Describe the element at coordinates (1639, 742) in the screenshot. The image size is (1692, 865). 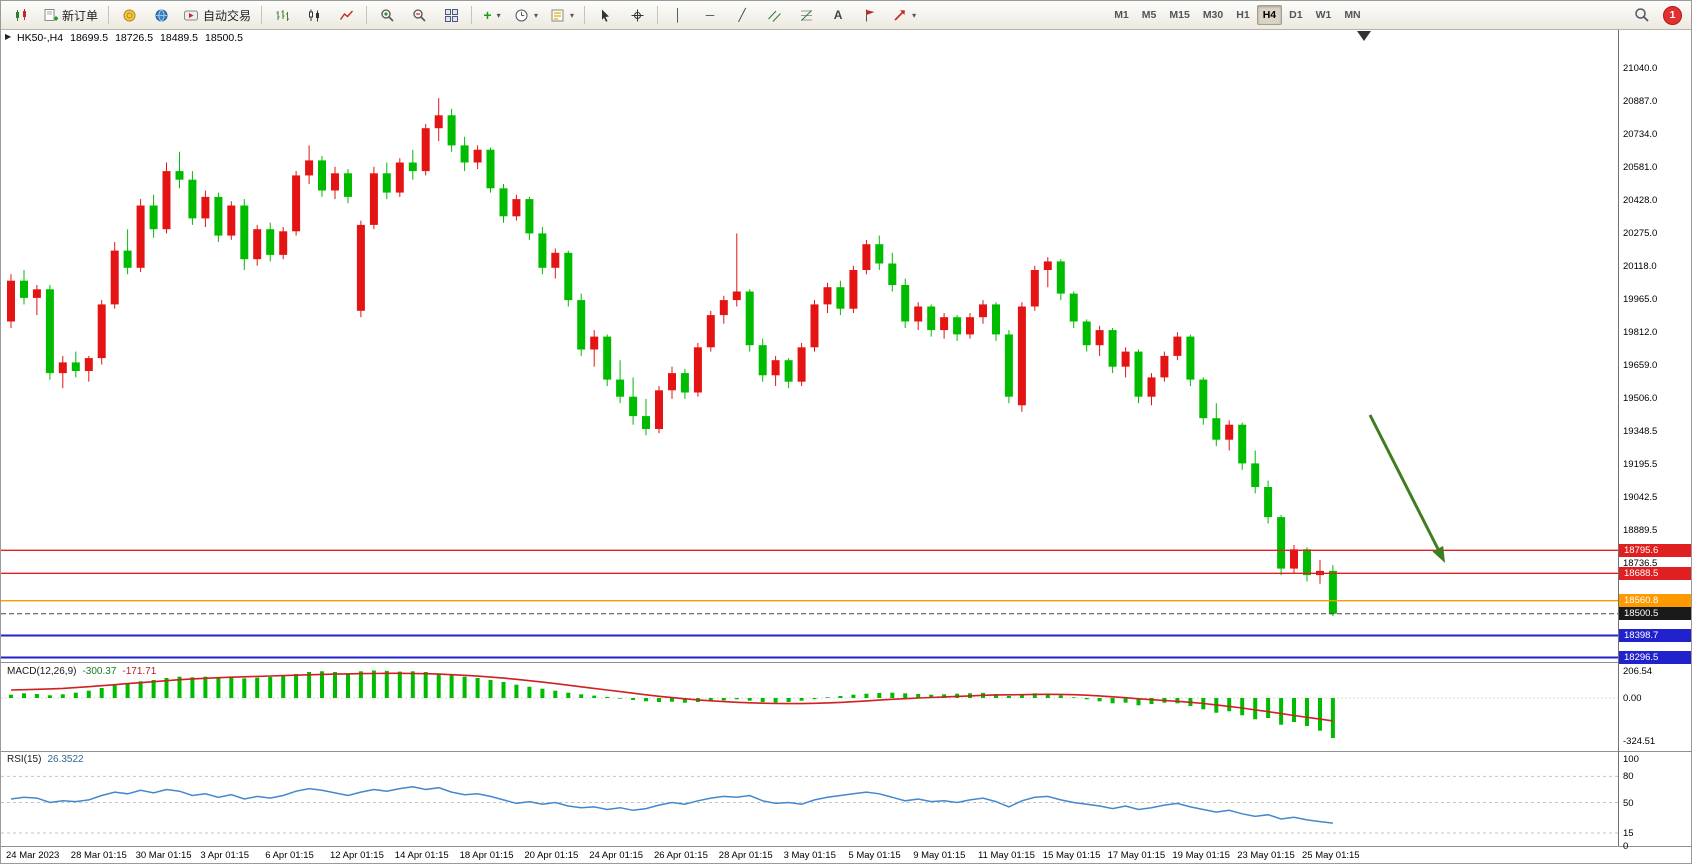
I see `macd-axis-label: -324.51` at that location.